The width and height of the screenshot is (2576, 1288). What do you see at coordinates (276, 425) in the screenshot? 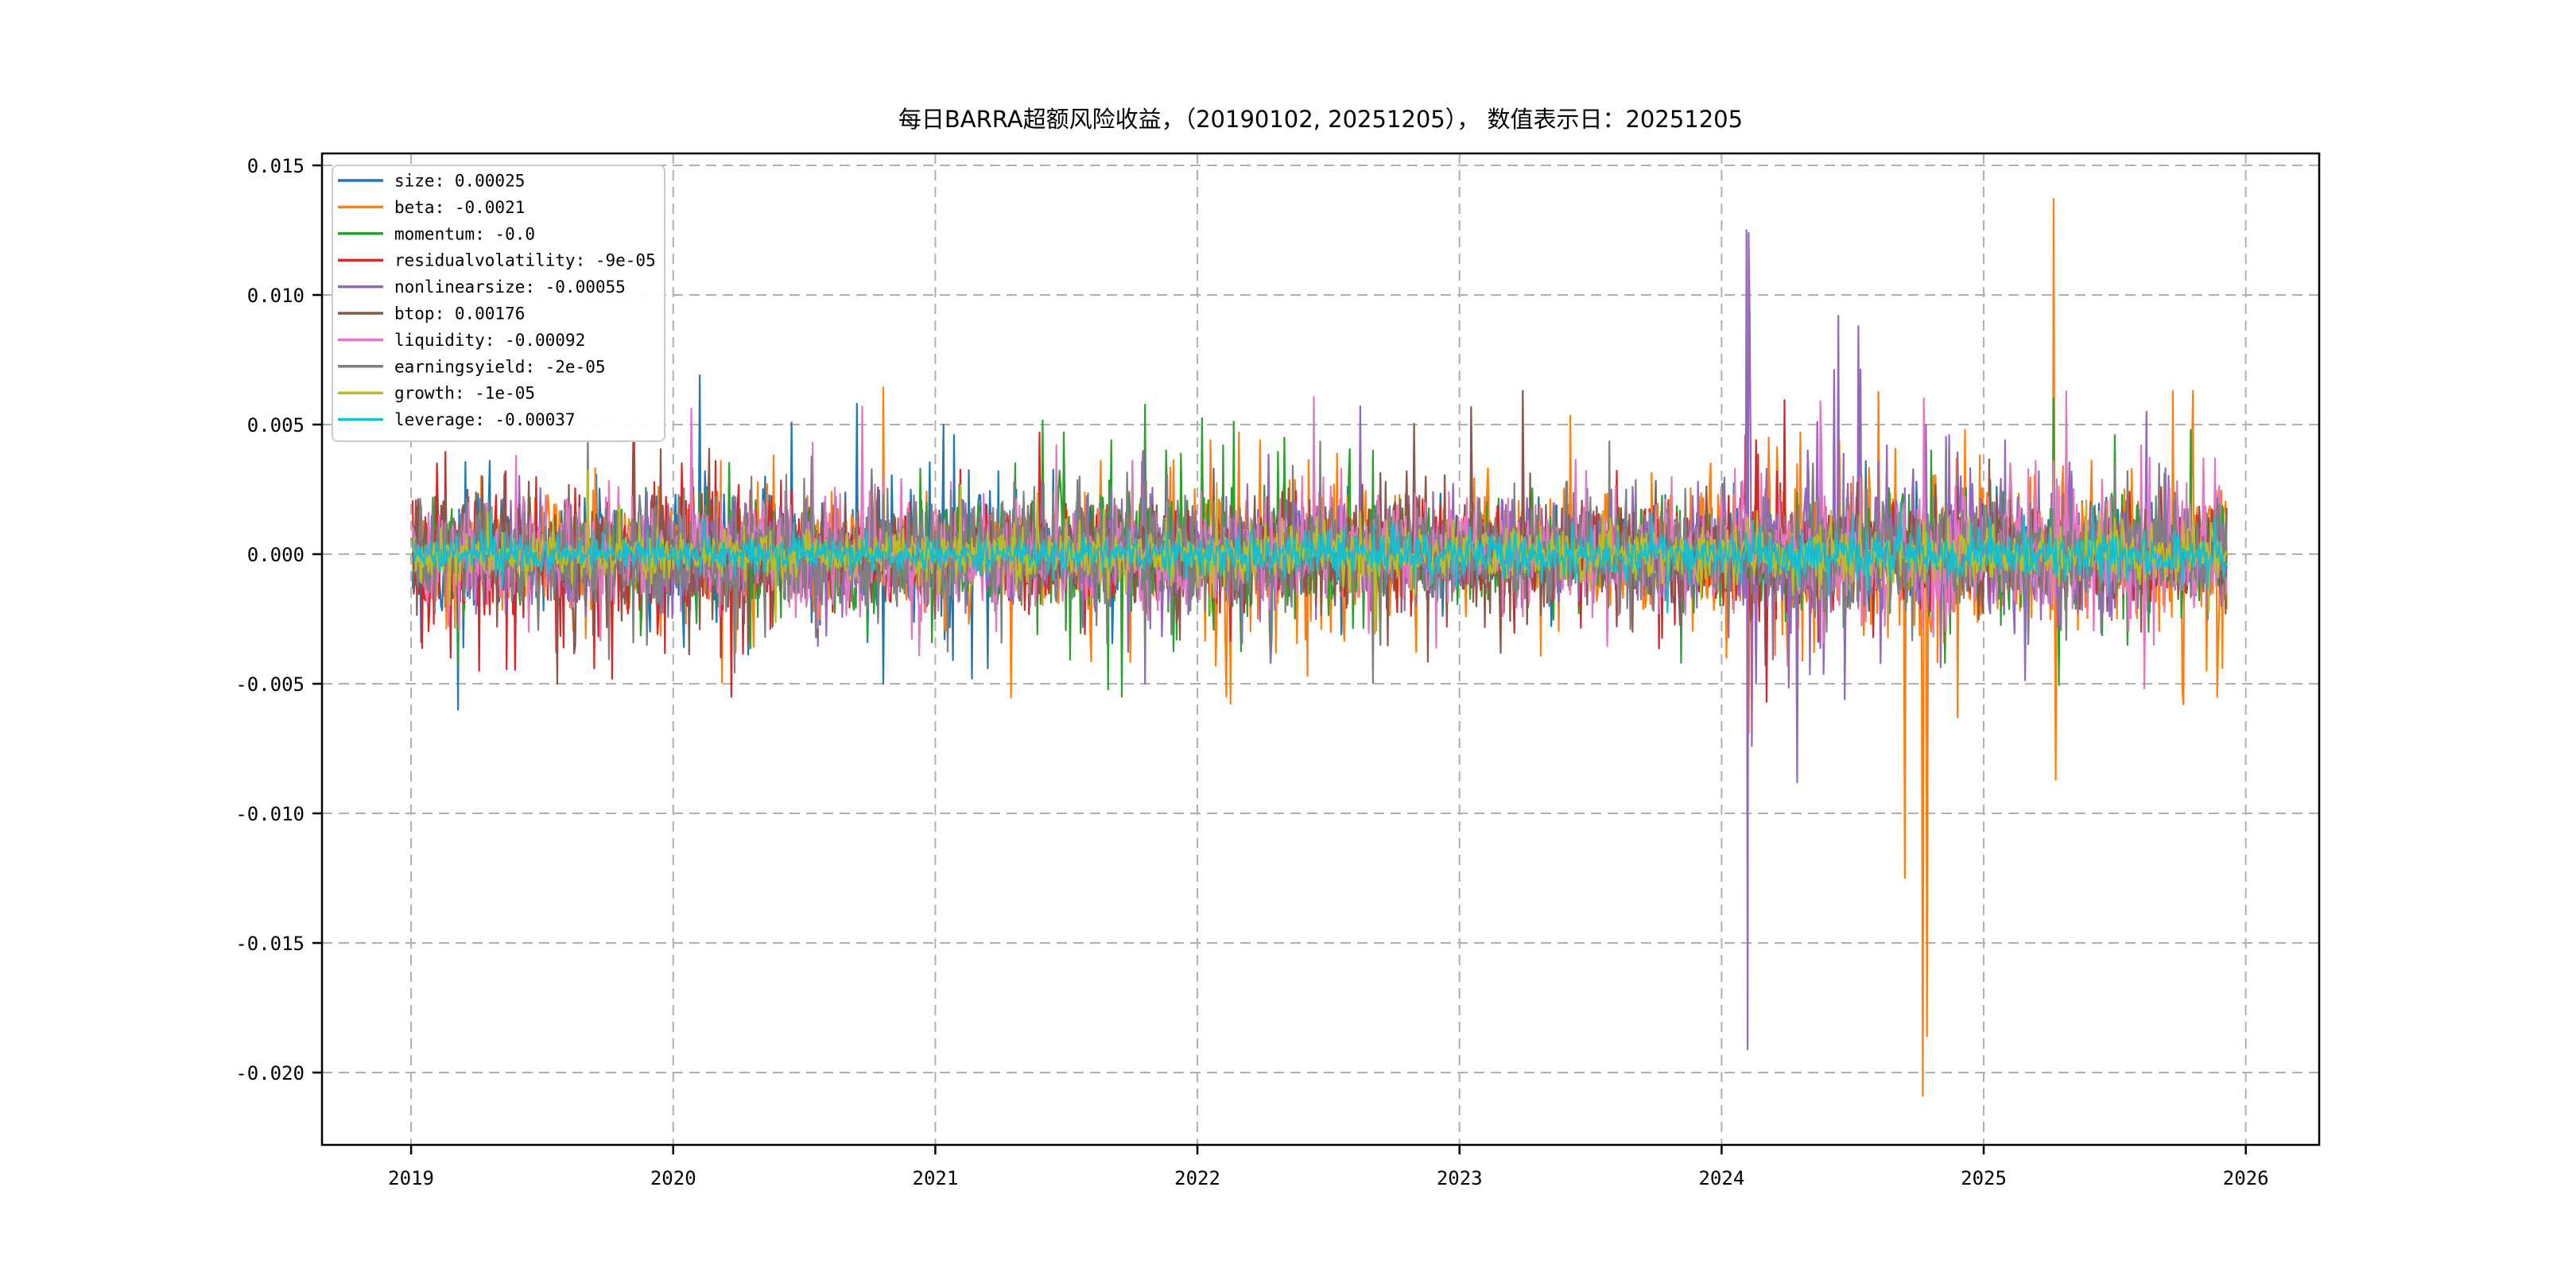
I see `y-tick-label-0.005: 0.005` at bounding box center [276, 425].